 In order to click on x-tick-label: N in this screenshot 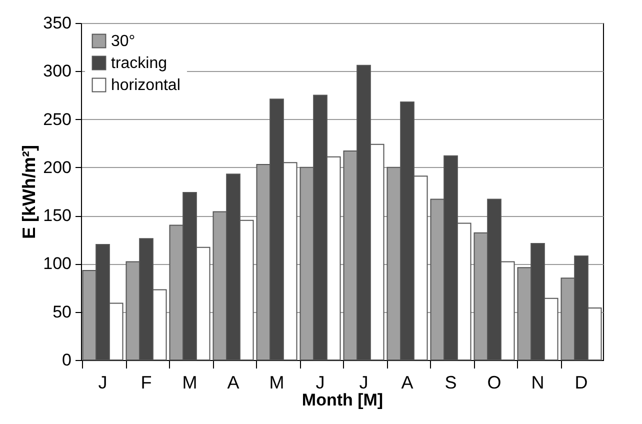, I will do `click(537, 382)`.